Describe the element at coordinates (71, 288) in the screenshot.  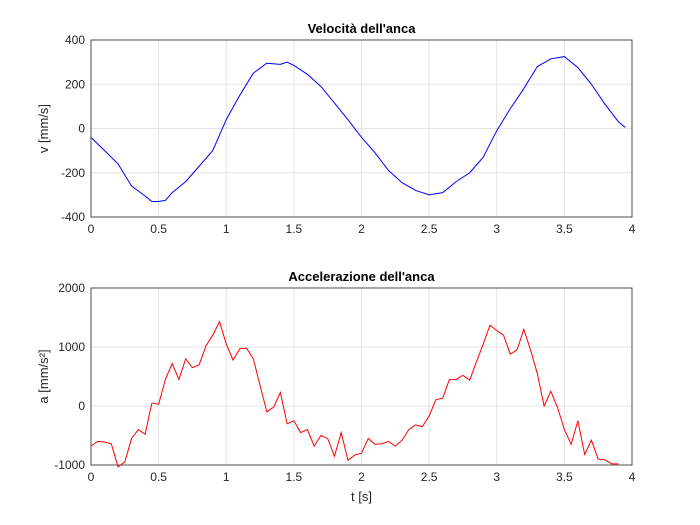
I see `y-tick-label: 2000` at that location.